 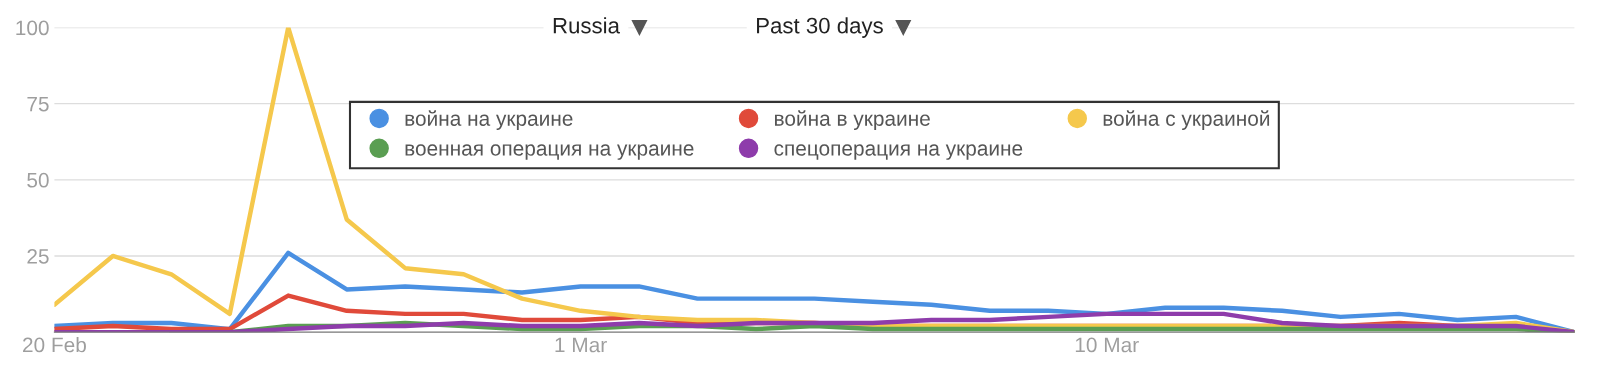 I want to click on y-tick-label: 25, so click(x=38, y=256).